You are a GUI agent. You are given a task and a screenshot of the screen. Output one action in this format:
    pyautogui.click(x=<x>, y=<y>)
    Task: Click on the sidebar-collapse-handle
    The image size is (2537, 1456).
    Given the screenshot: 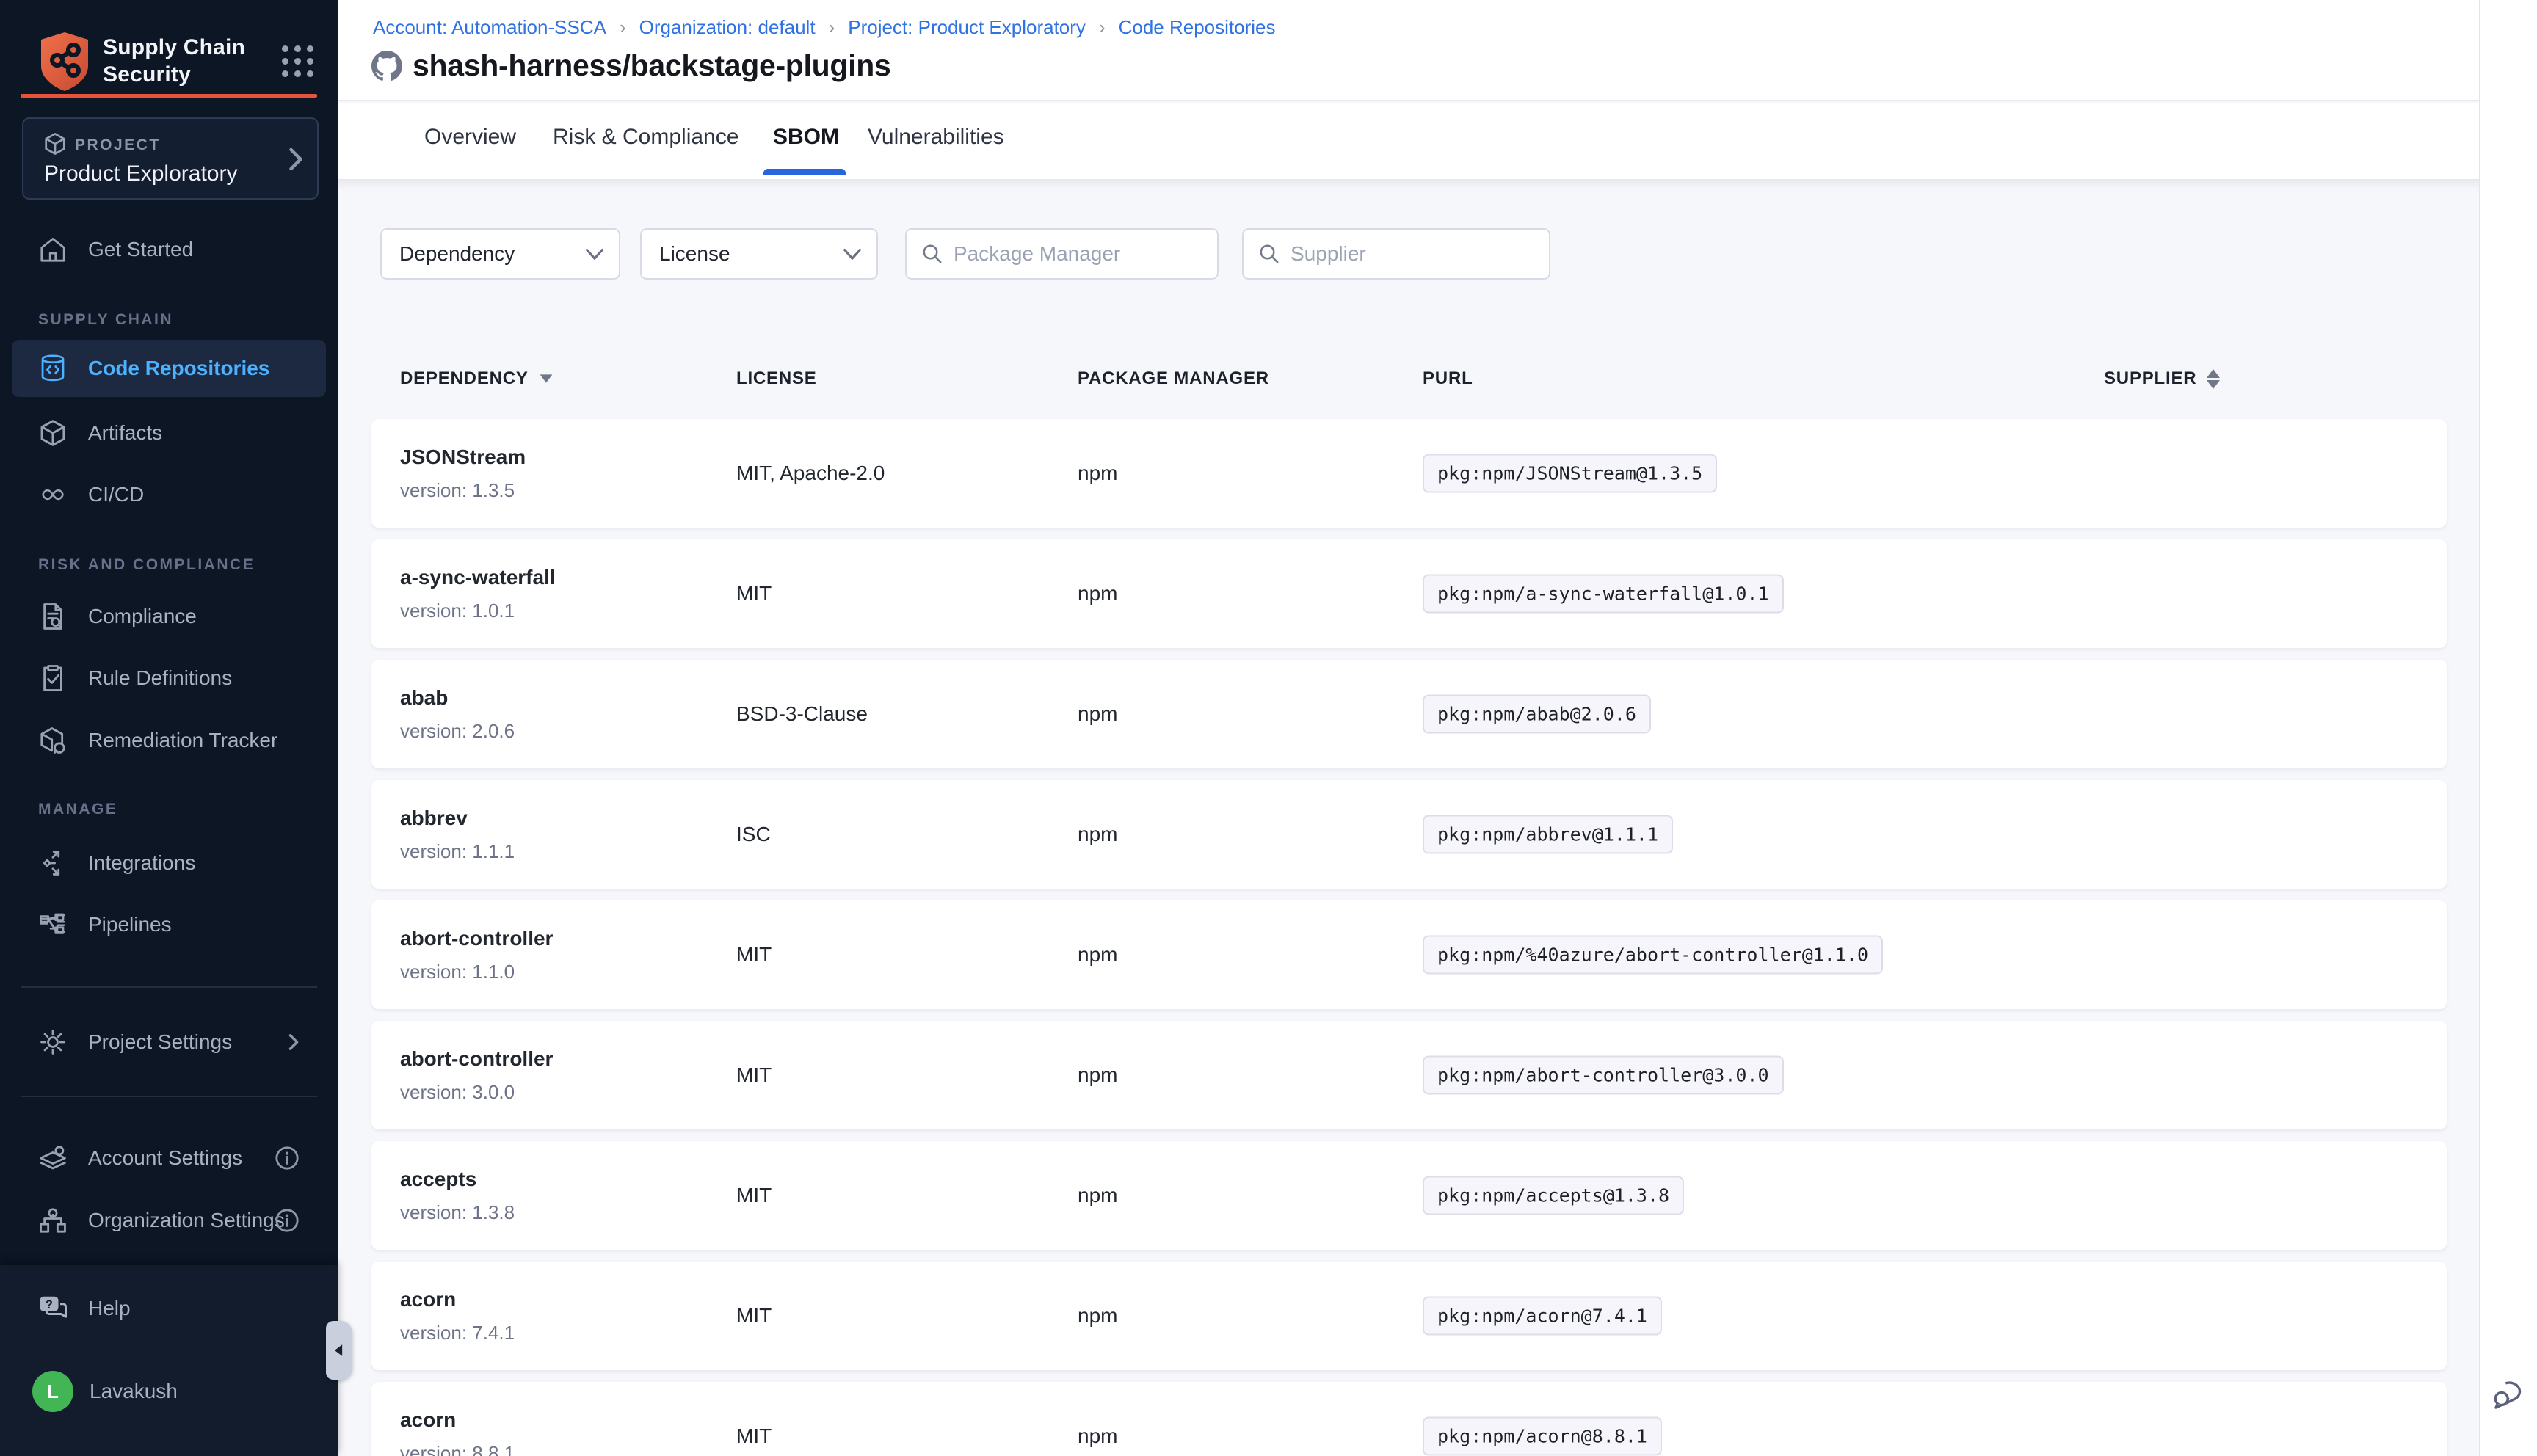 What is the action you would take?
    pyautogui.click(x=339, y=1351)
    